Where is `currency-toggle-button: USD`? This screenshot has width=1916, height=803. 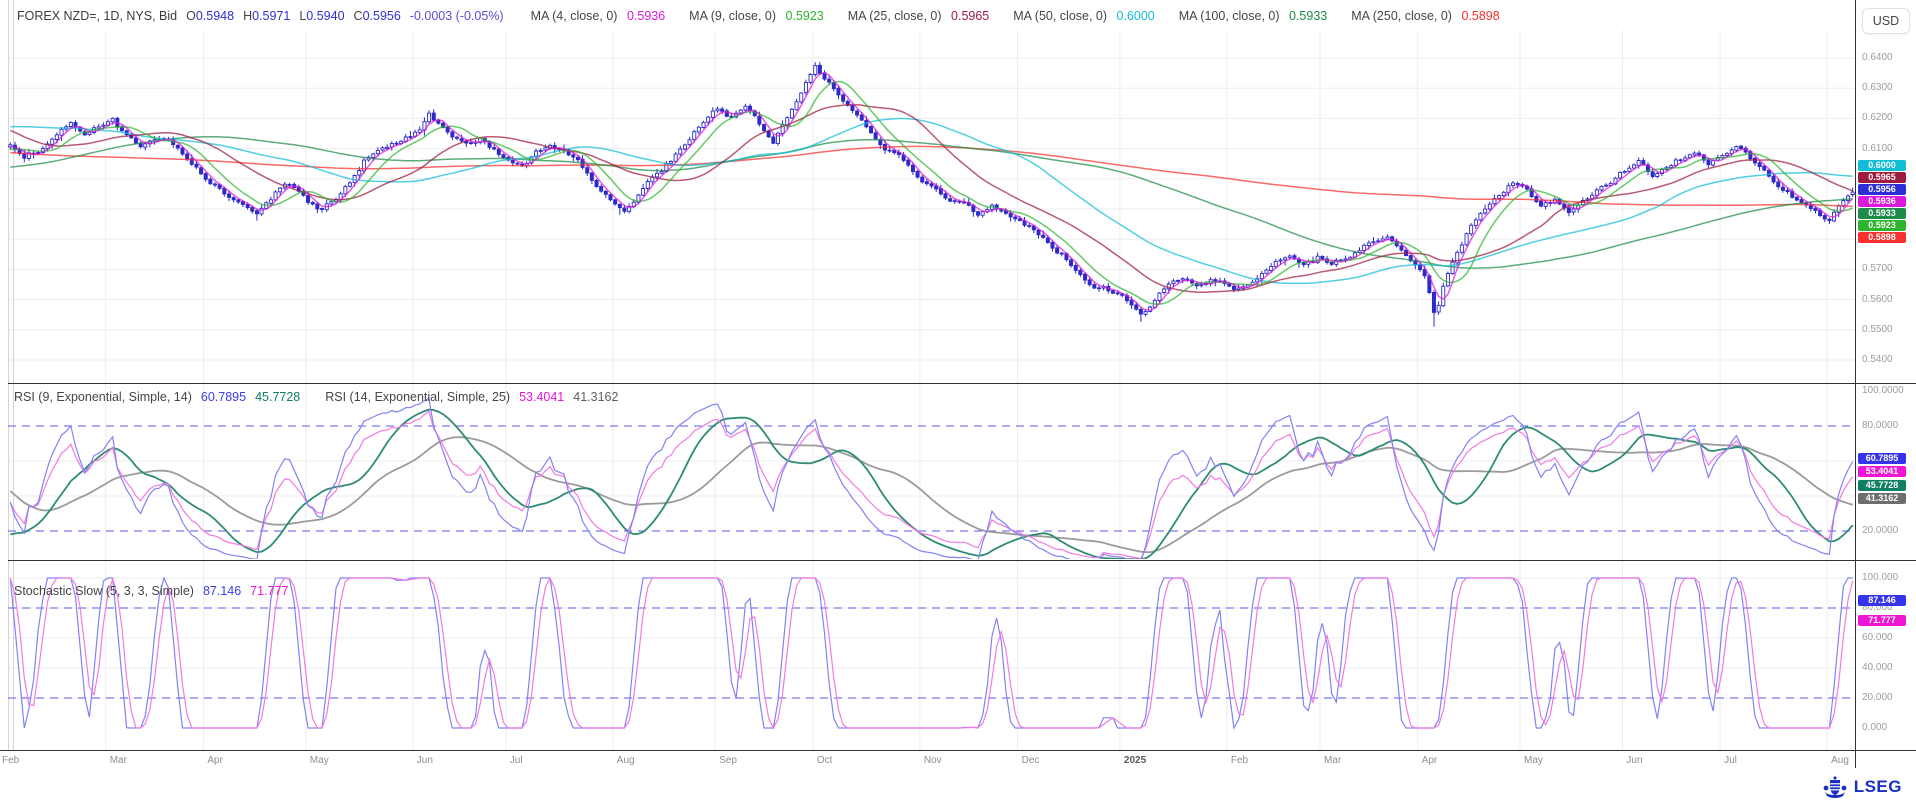 currency-toggle-button: USD is located at coordinates (1886, 21).